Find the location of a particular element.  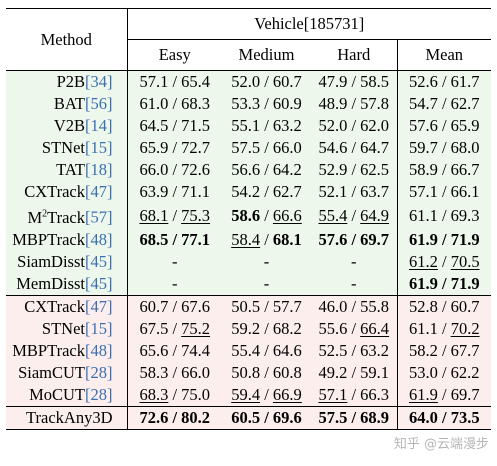

score-cell: 65.9 / 72.7 is located at coordinates (174, 148).